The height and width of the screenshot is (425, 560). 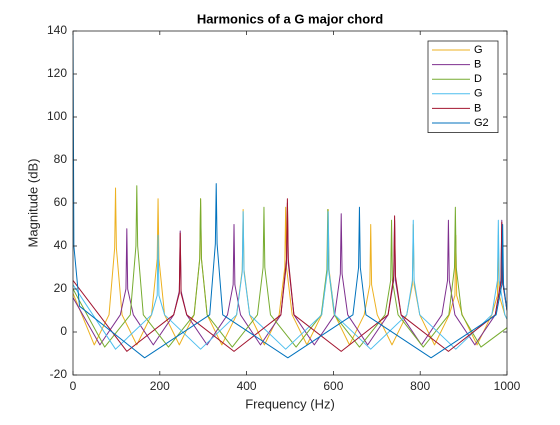 I want to click on x-tick-label: 800, so click(x=420, y=386).